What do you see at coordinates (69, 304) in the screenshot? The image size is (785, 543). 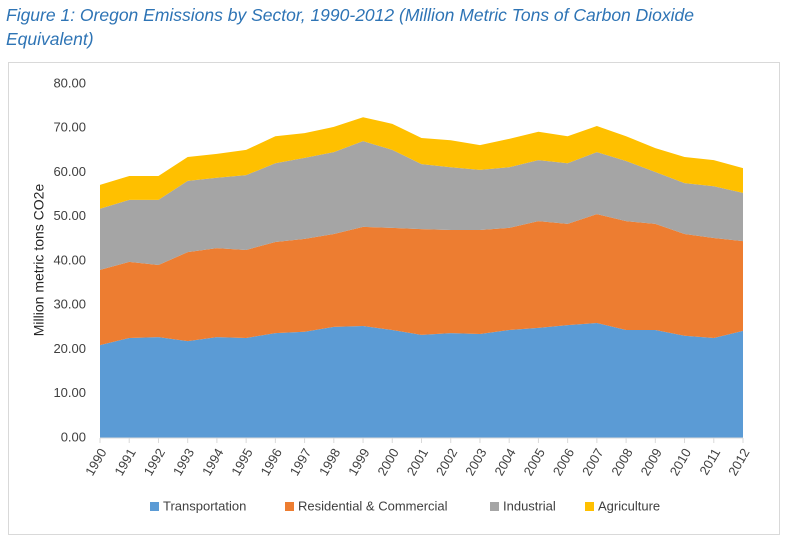 I see `y-tick-label: 30.00` at bounding box center [69, 304].